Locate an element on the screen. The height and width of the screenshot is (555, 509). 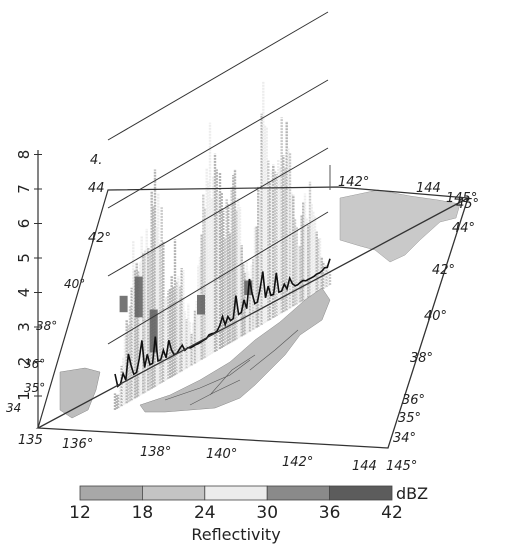
front-lon-label: 144 is located at coordinates (364, 466).